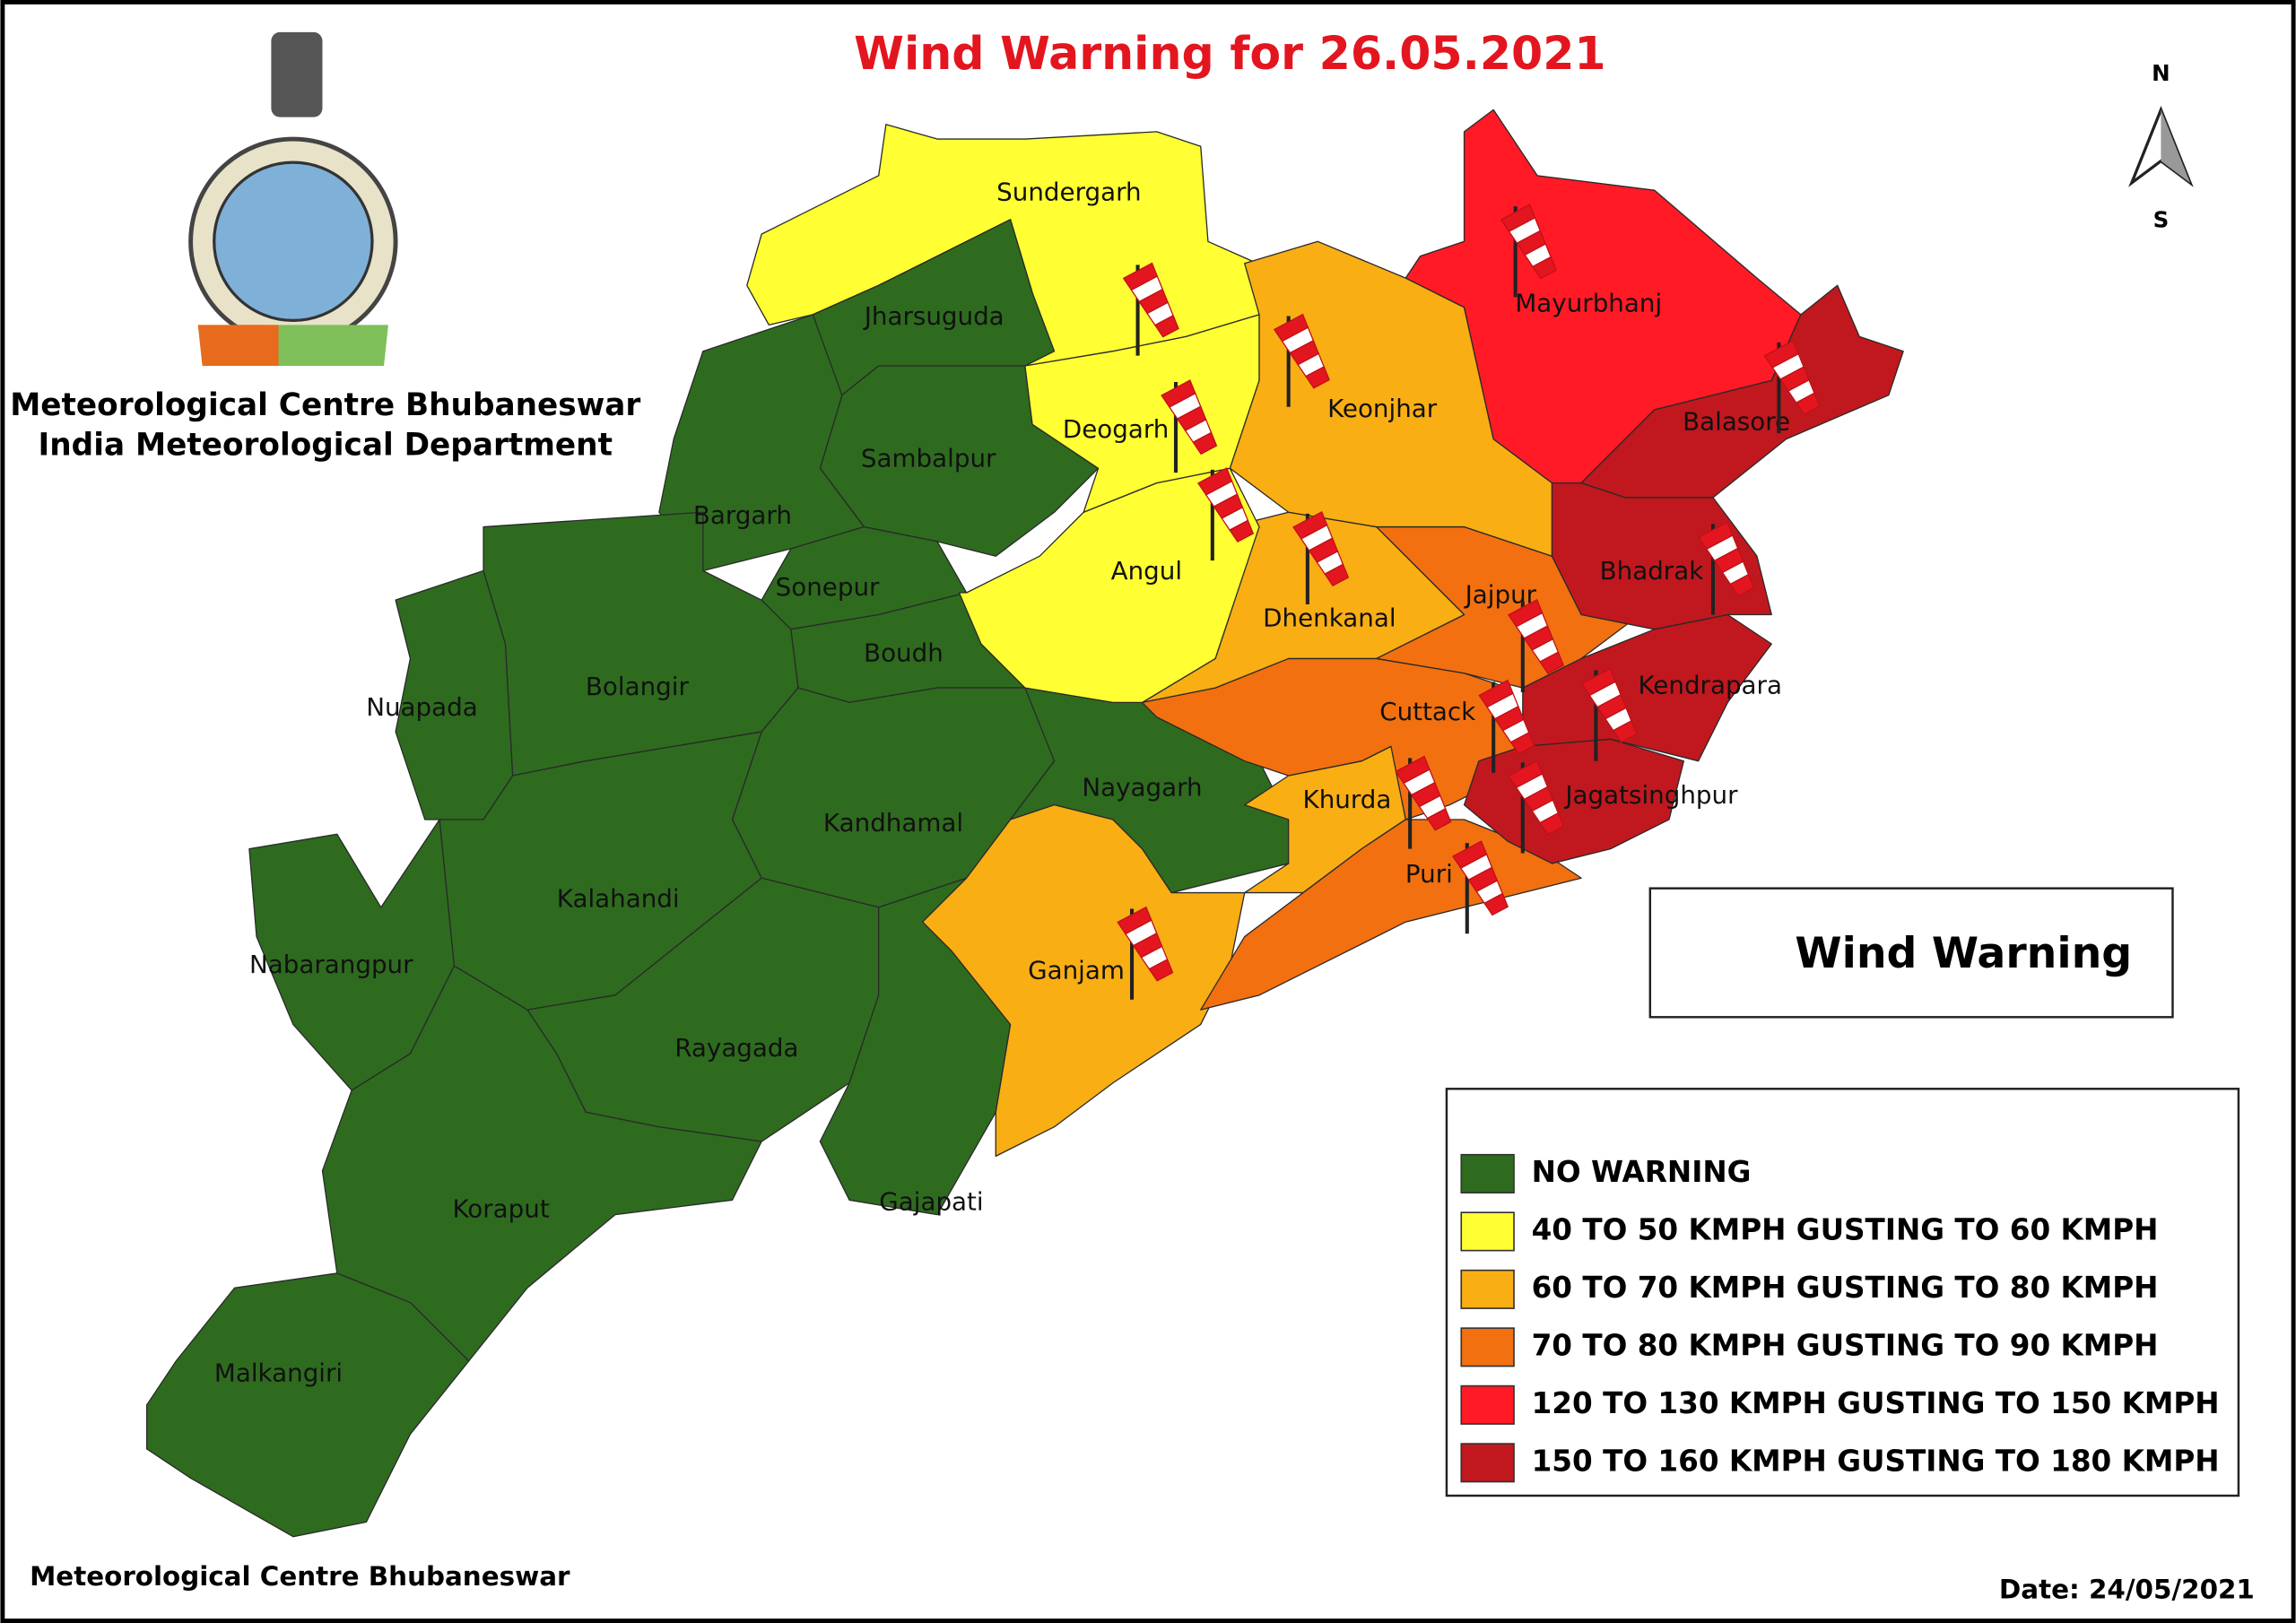  What do you see at coordinates (500, 1209) in the screenshot?
I see `district-label: Koraput` at bounding box center [500, 1209].